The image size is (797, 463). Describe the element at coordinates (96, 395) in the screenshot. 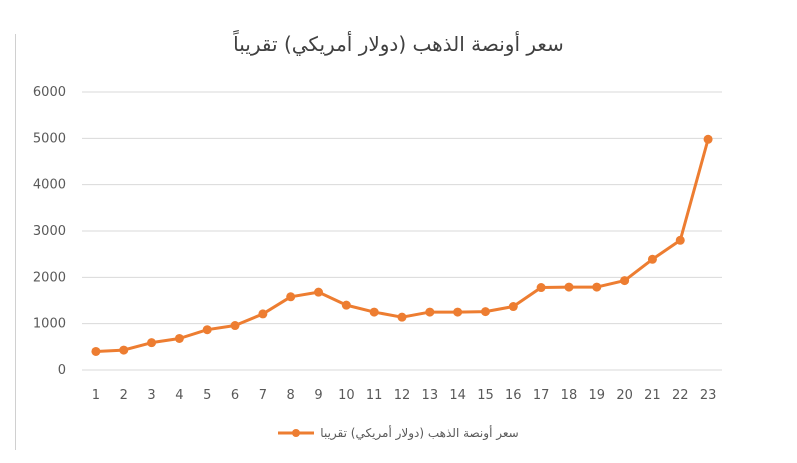

I see `x-tick-label: 1` at that location.